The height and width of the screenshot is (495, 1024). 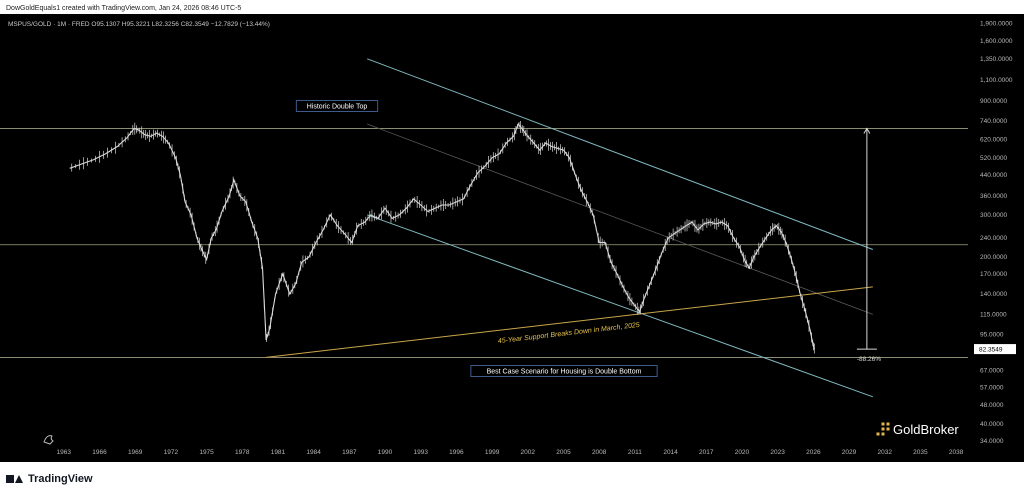 I want to click on x-tick-label: 2035, so click(x=920, y=452).